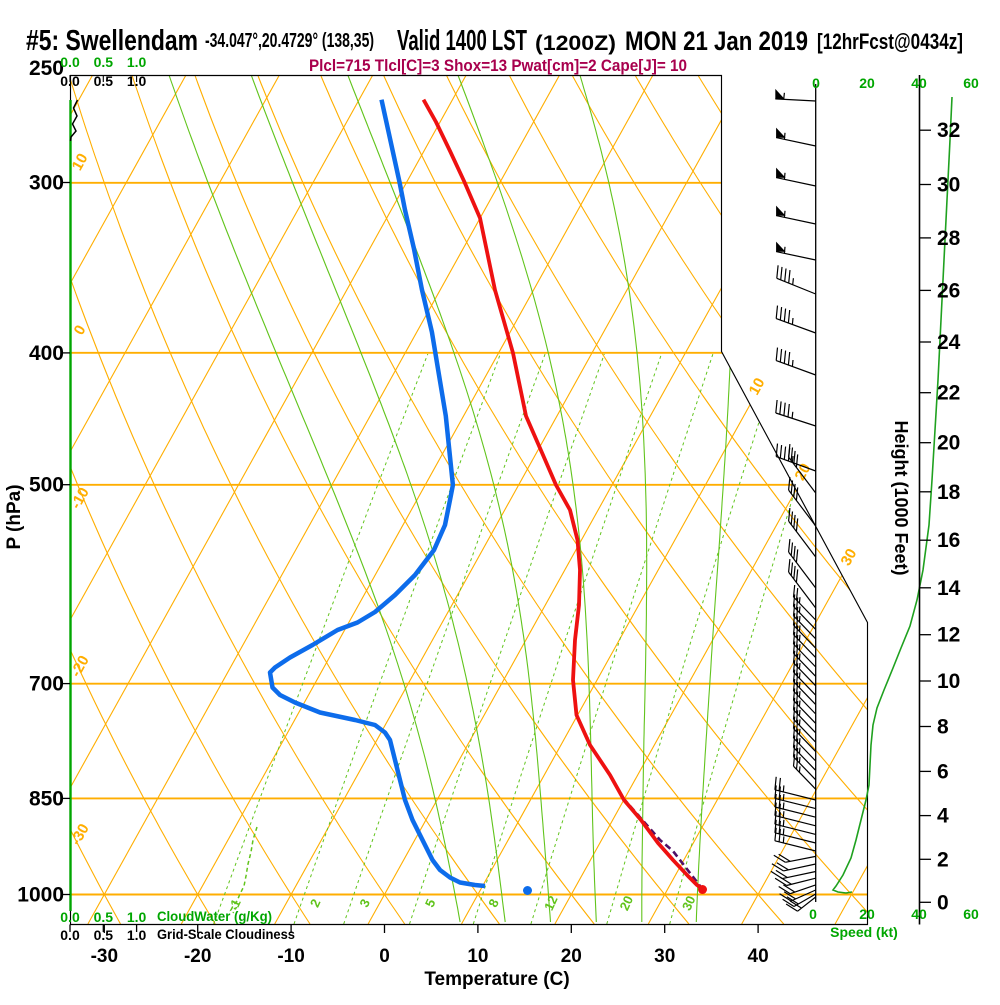 The width and height of the screenshot is (1000, 1005). Describe the element at coordinates (46, 485) in the screenshot. I see `svg-text: 500` at that location.